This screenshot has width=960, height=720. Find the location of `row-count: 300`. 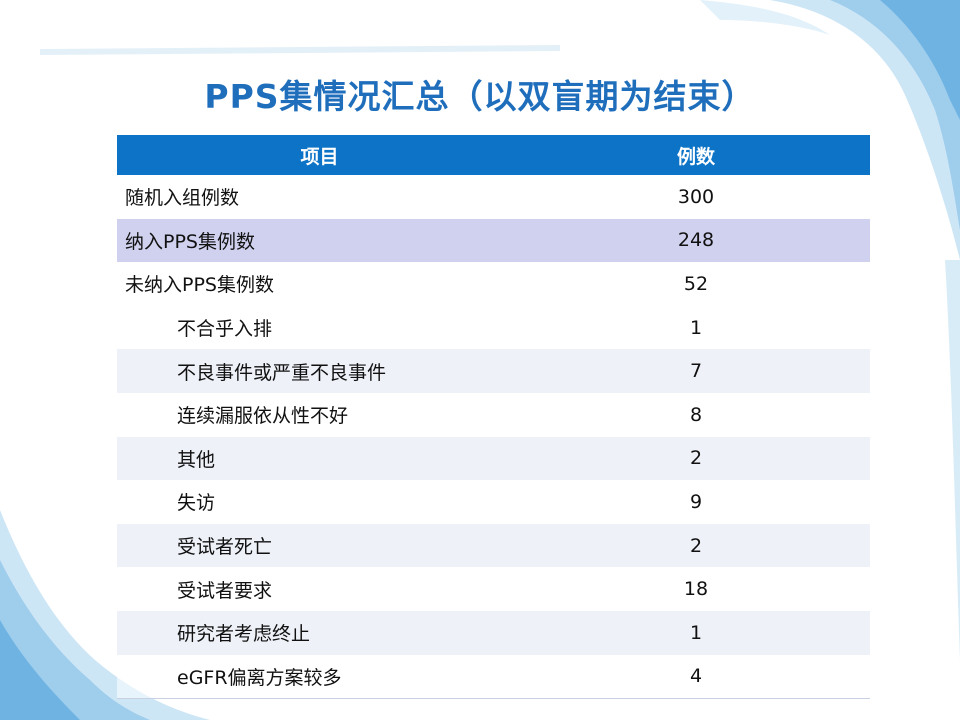

row-count: 300 is located at coordinates (696, 196).